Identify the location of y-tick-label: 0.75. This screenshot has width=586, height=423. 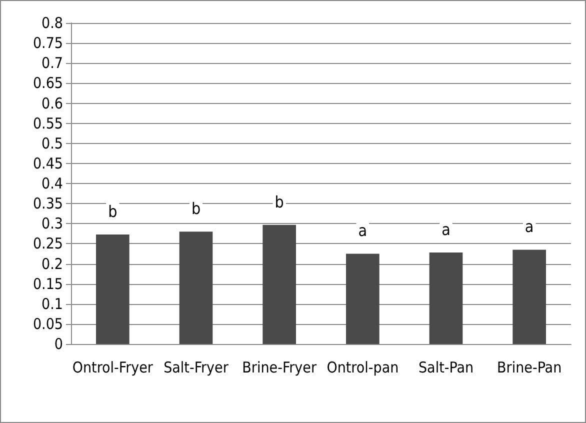
(47, 43).